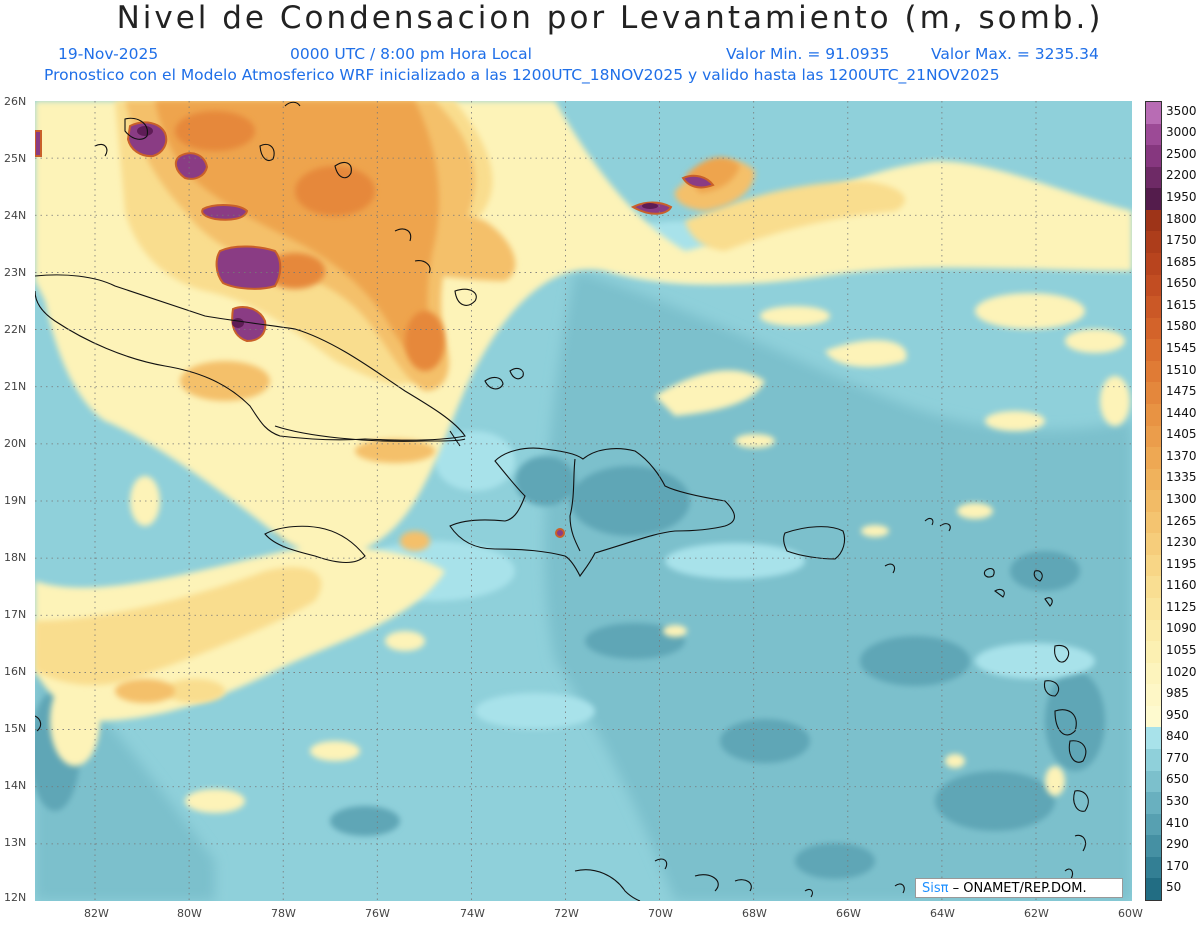 This screenshot has height=927, width=1200. I want to click on min-value: Valor Min. = 91.0935, so click(808, 54).